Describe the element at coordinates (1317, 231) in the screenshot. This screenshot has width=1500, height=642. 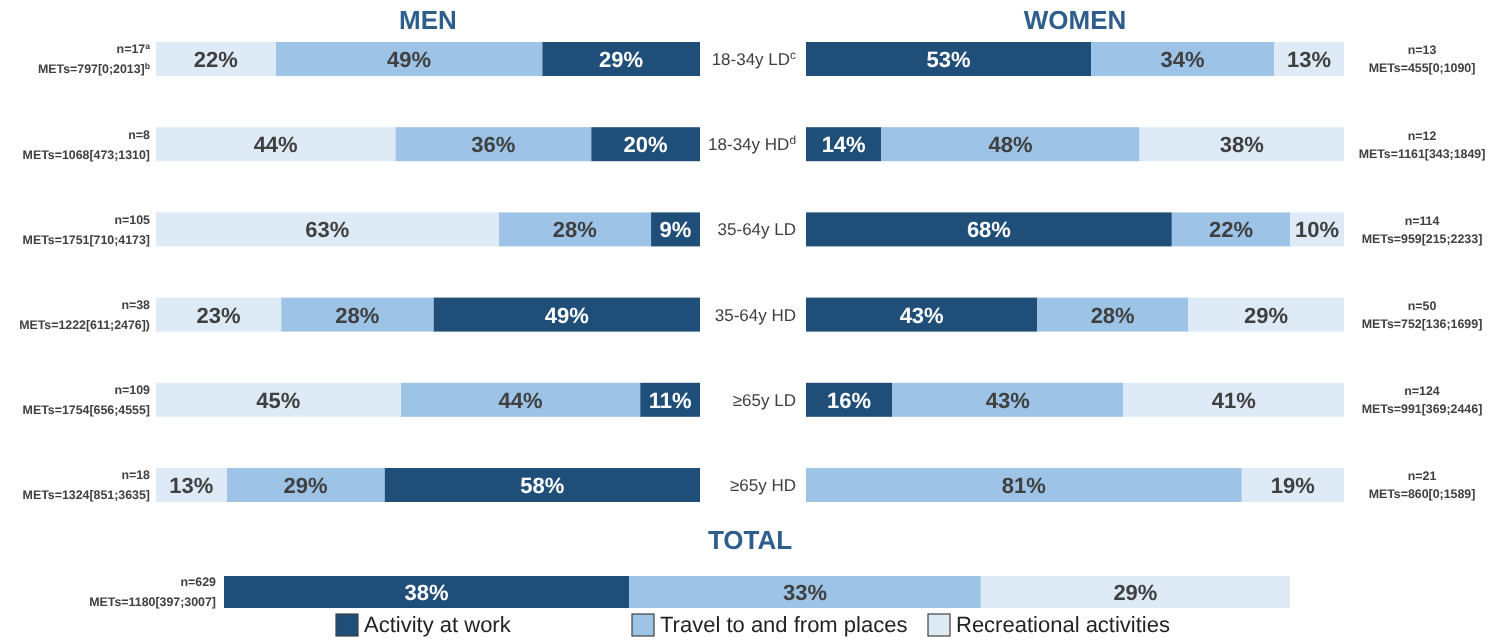
I see `data-label: 10%` at that location.